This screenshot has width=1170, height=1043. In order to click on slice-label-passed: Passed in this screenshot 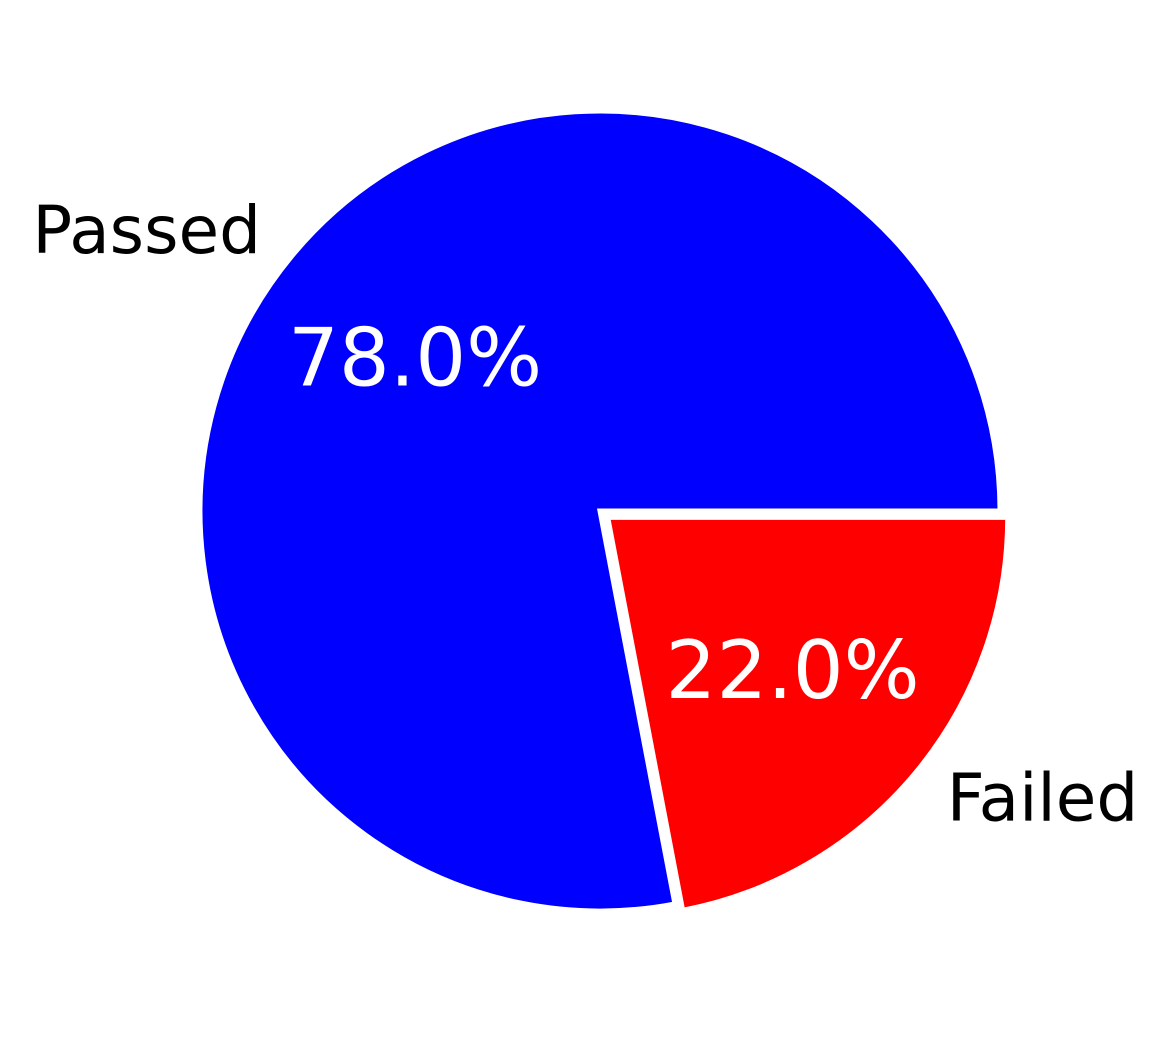, I will do `click(146, 230)`.